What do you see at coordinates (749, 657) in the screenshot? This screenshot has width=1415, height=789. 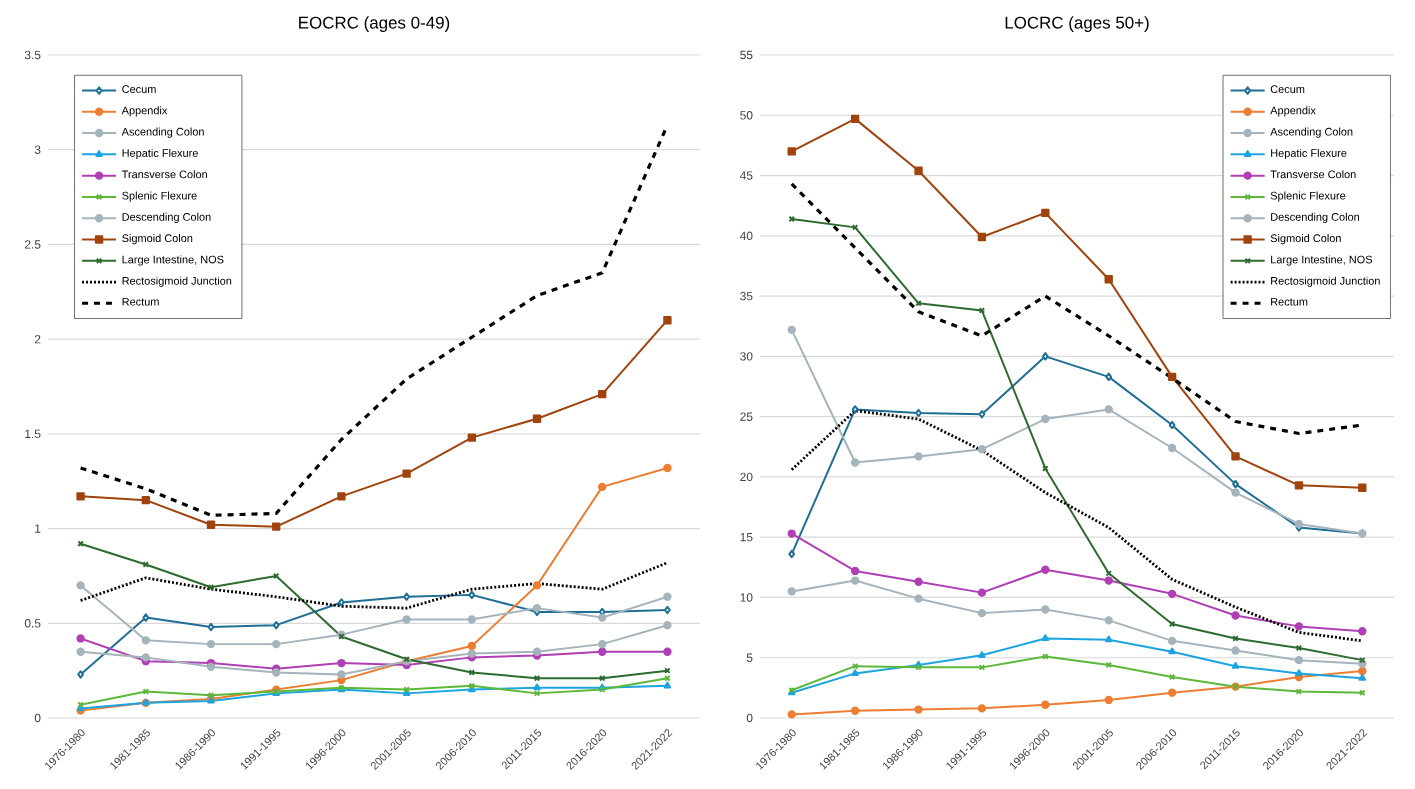 I see `y-tick-label: 5` at bounding box center [749, 657].